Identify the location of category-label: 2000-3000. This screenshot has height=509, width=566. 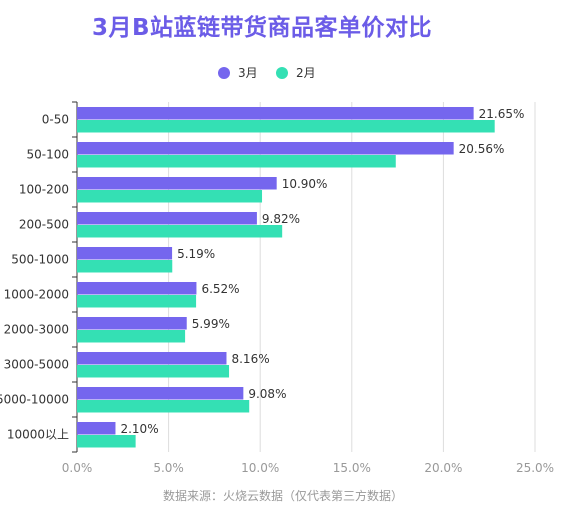
(36, 330).